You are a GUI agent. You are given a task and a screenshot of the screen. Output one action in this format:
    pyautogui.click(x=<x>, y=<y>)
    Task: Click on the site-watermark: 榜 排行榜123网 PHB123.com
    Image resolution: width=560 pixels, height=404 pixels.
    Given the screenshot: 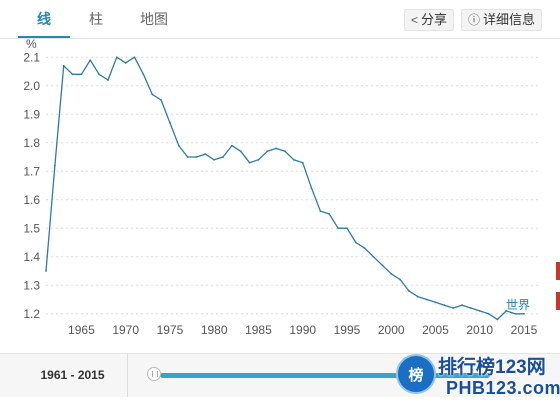 What is the action you would take?
    pyautogui.click(x=476, y=375)
    